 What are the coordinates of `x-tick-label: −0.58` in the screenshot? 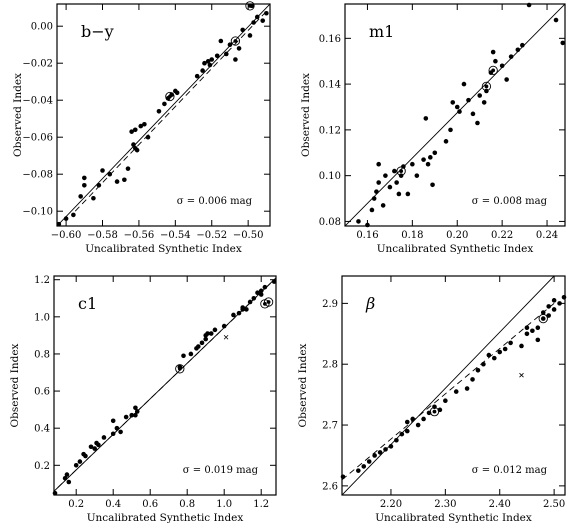 It's located at (102, 235).